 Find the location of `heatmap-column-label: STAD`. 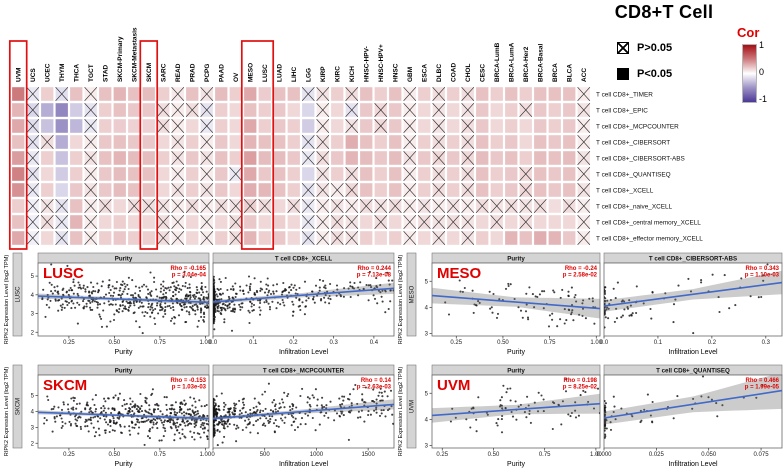

heatmap-column-label: STAD is located at coordinates (106, 73).